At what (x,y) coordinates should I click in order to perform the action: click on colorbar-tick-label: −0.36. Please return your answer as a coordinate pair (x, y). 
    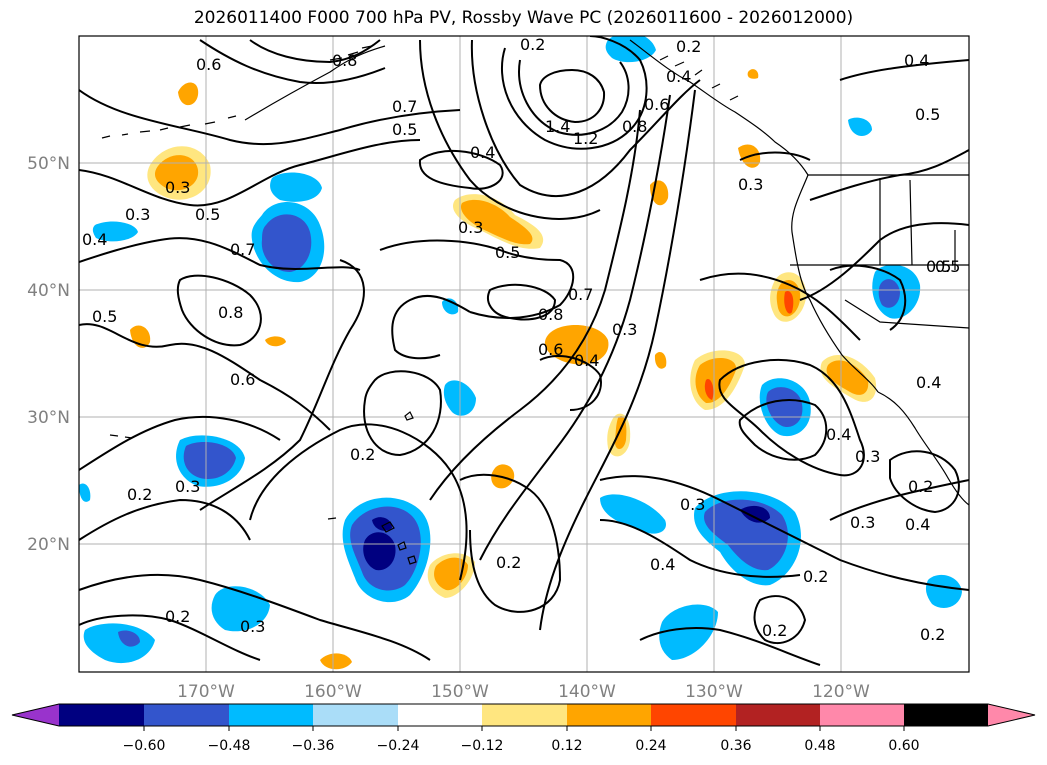
    Looking at the image, I should click on (313, 746).